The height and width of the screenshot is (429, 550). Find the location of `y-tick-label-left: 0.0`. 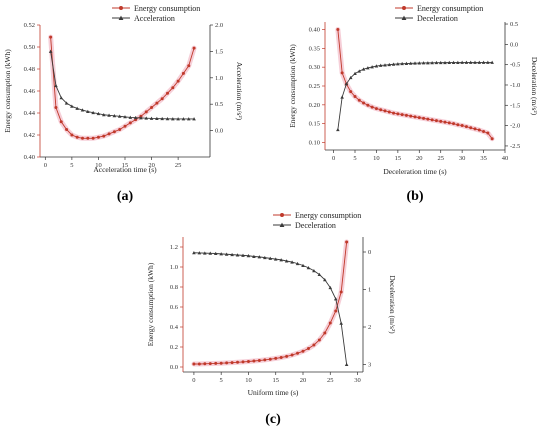

y-tick-label-left: 0.0 is located at coordinates (174, 367).